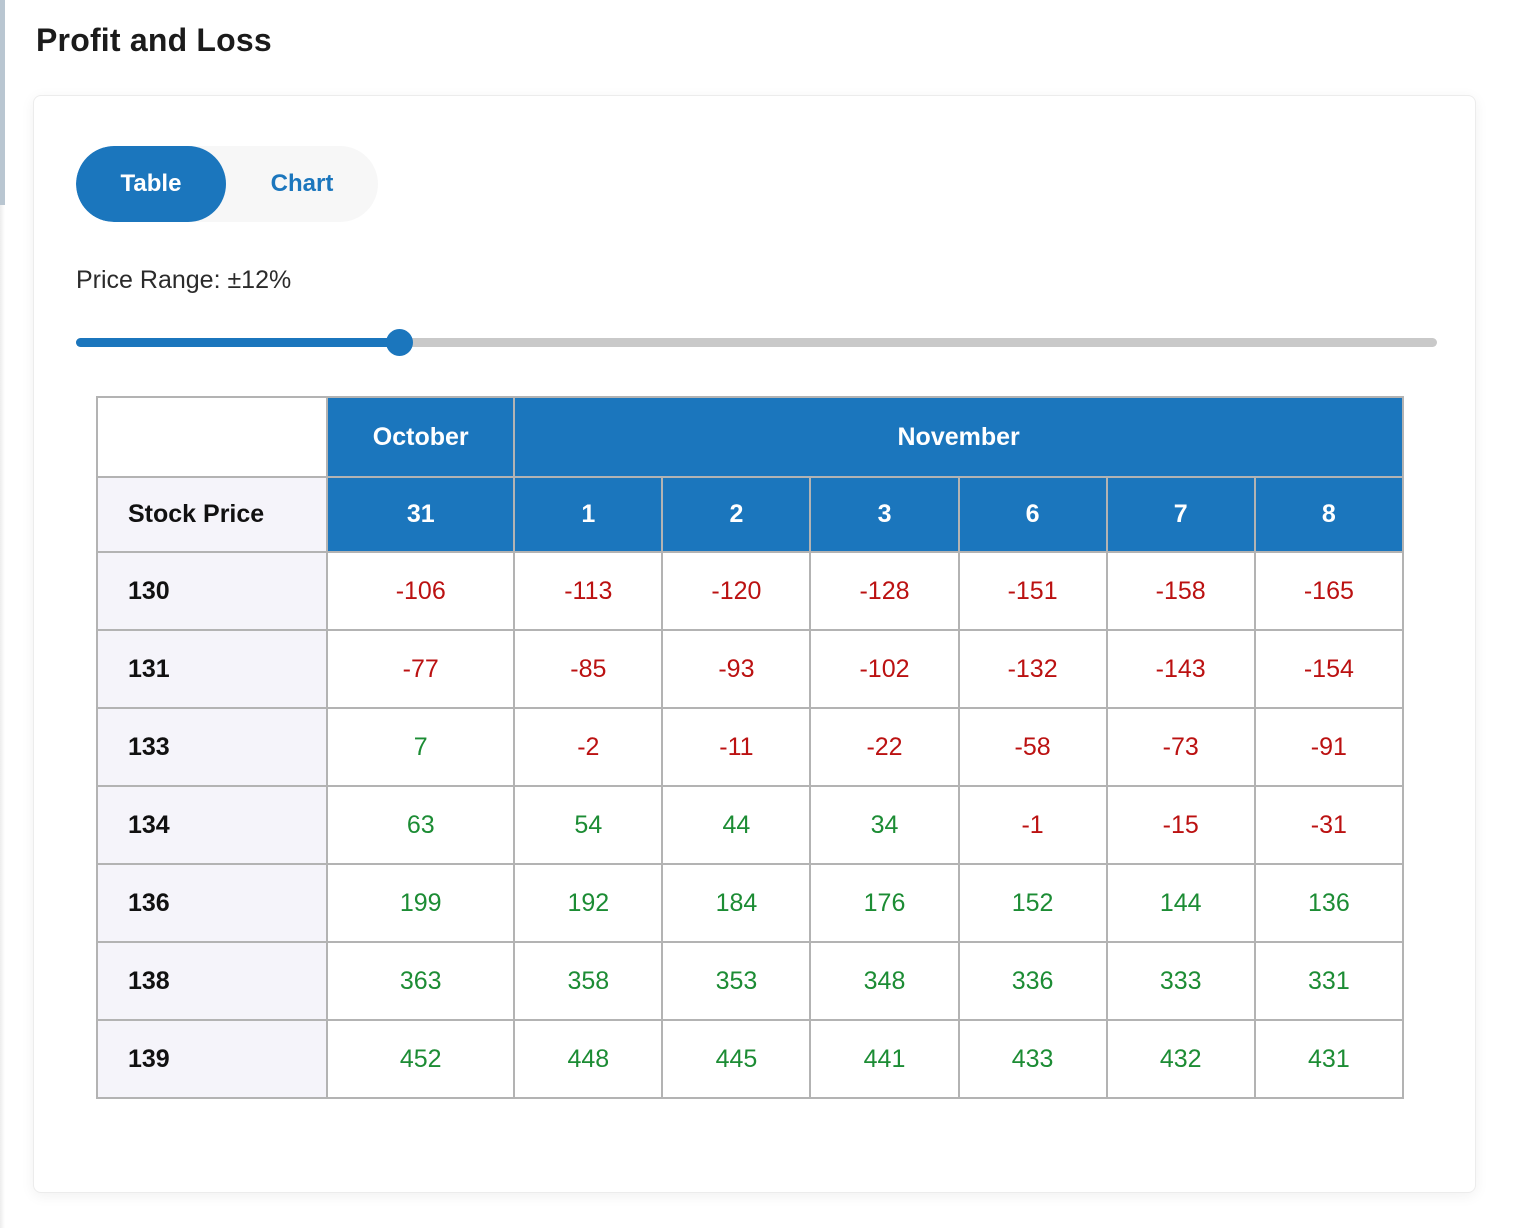  I want to click on date-header: 6, so click(1032, 514).